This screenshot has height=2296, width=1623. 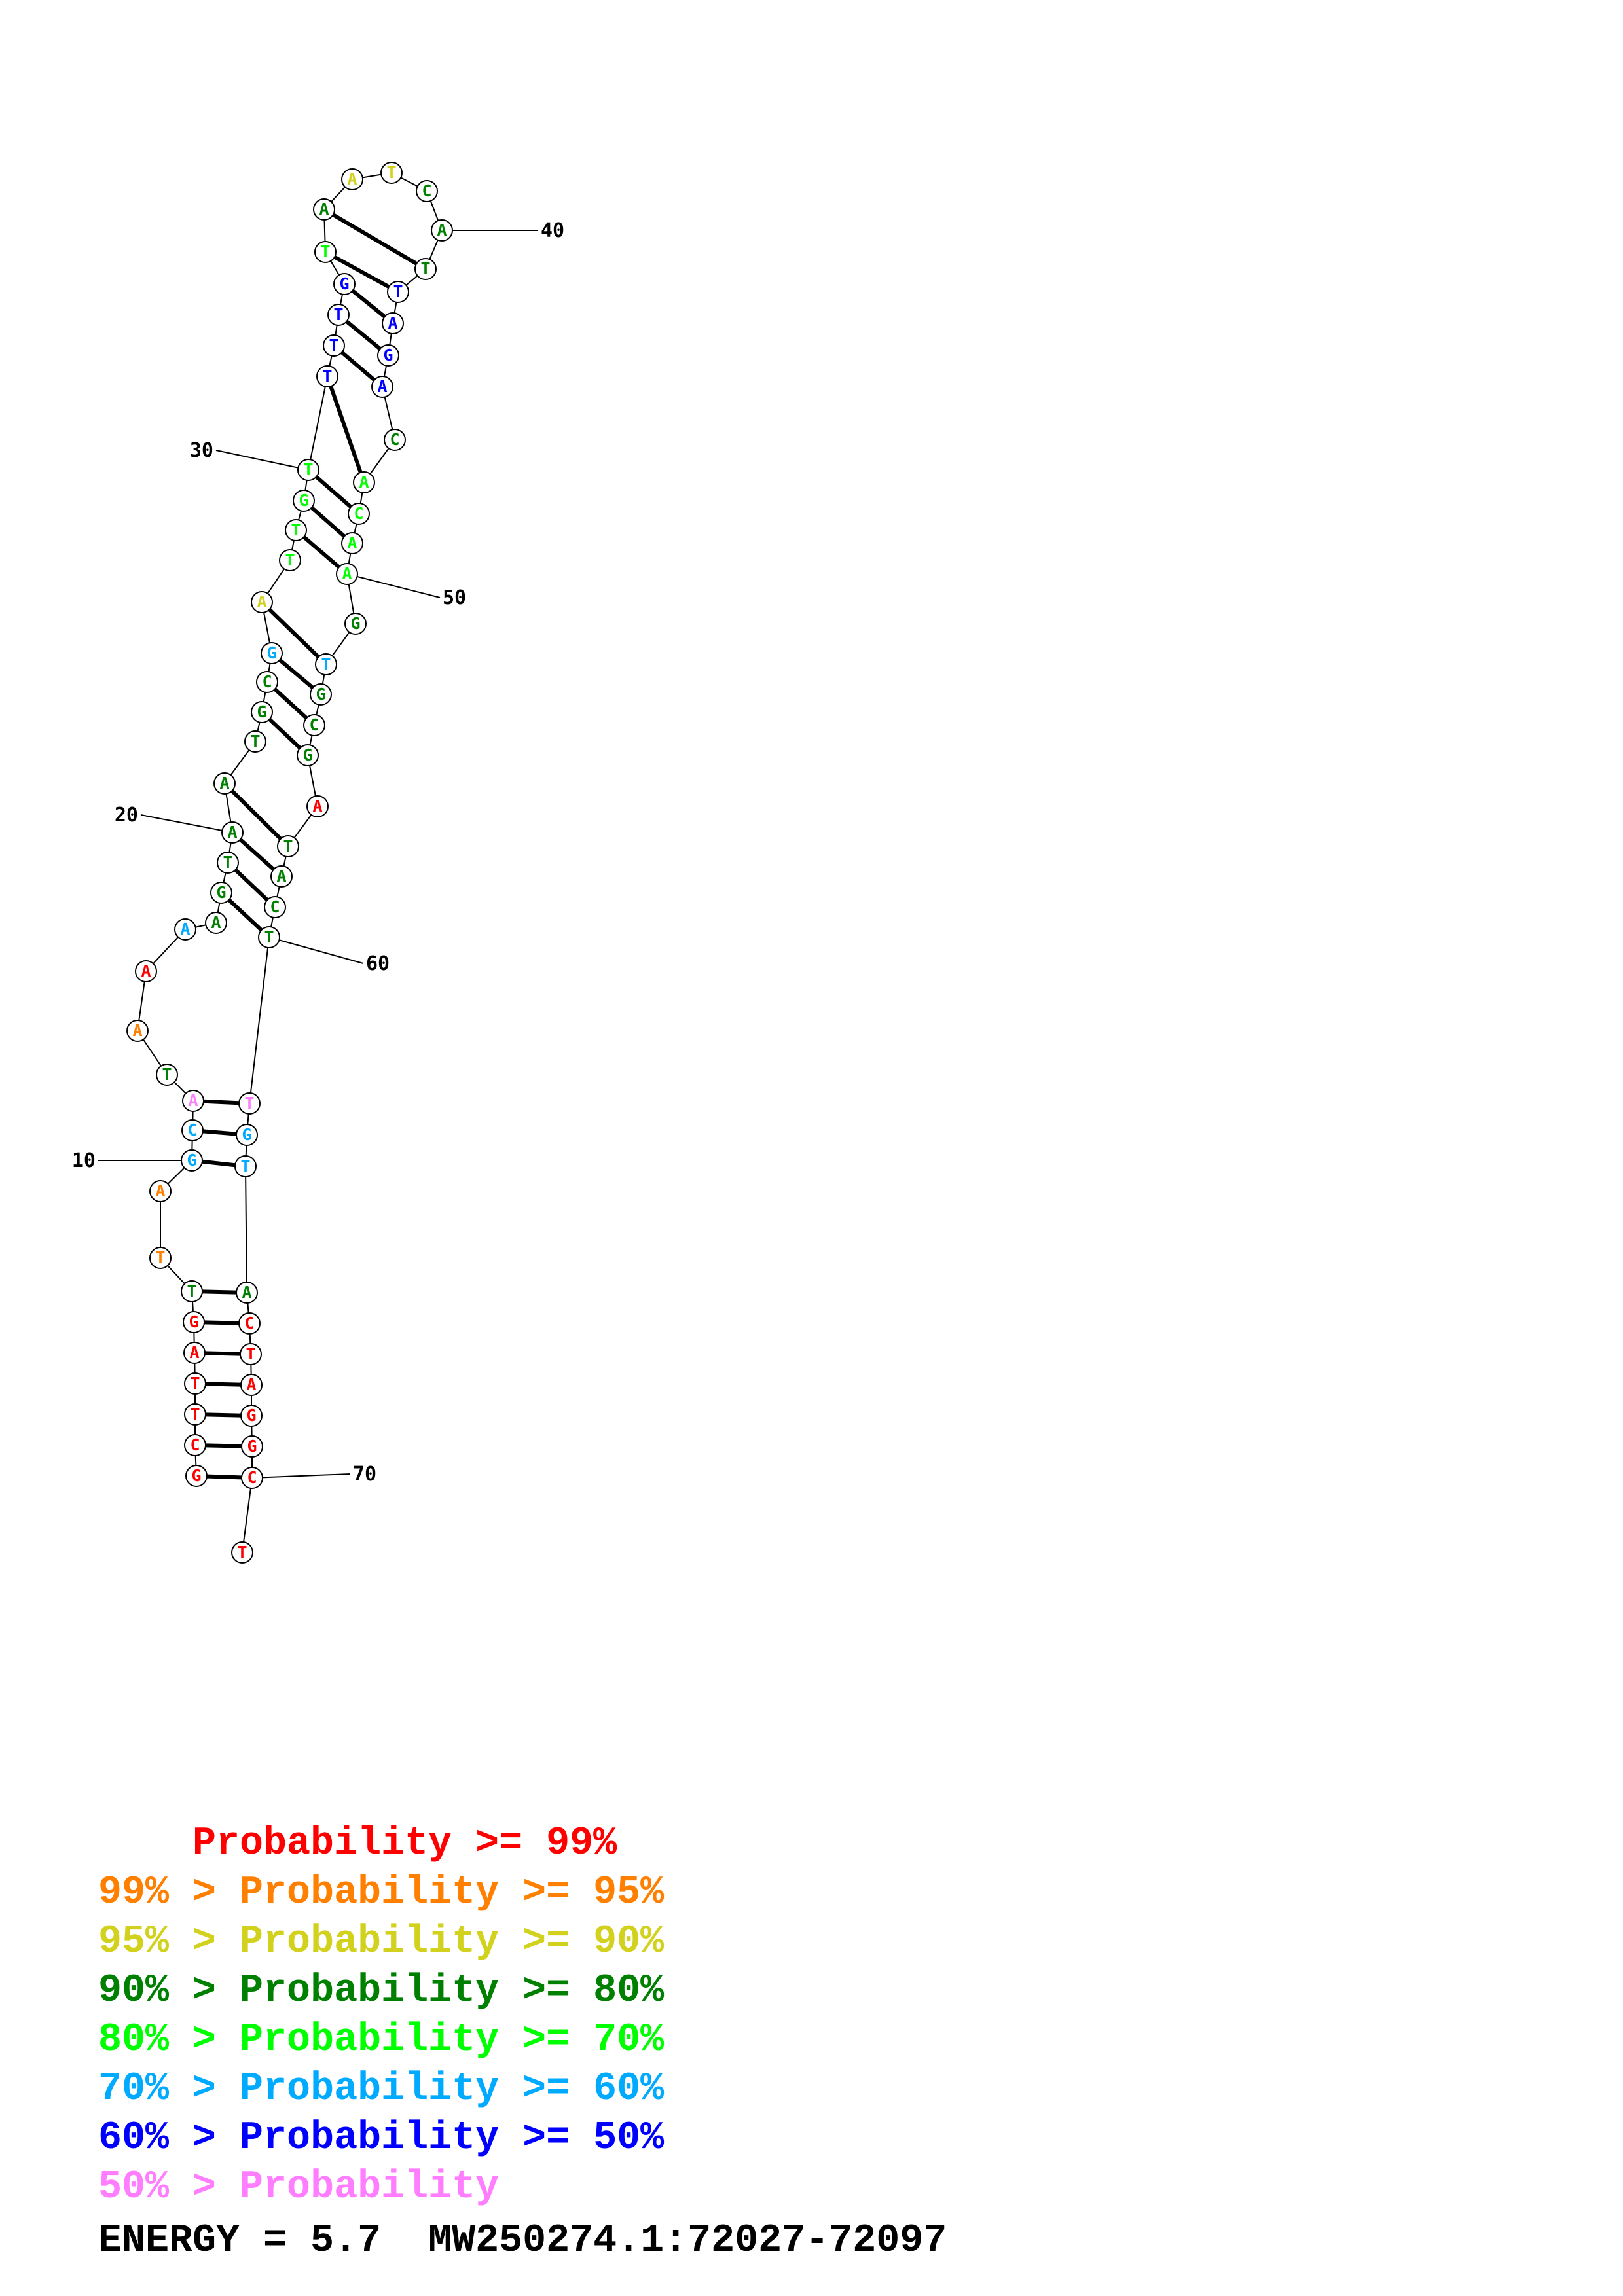 What do you see at coordinates (452, 1991) in the screenshot?
I see `legend-text: Probability >= 80%` at bounding box center [452, 1991].